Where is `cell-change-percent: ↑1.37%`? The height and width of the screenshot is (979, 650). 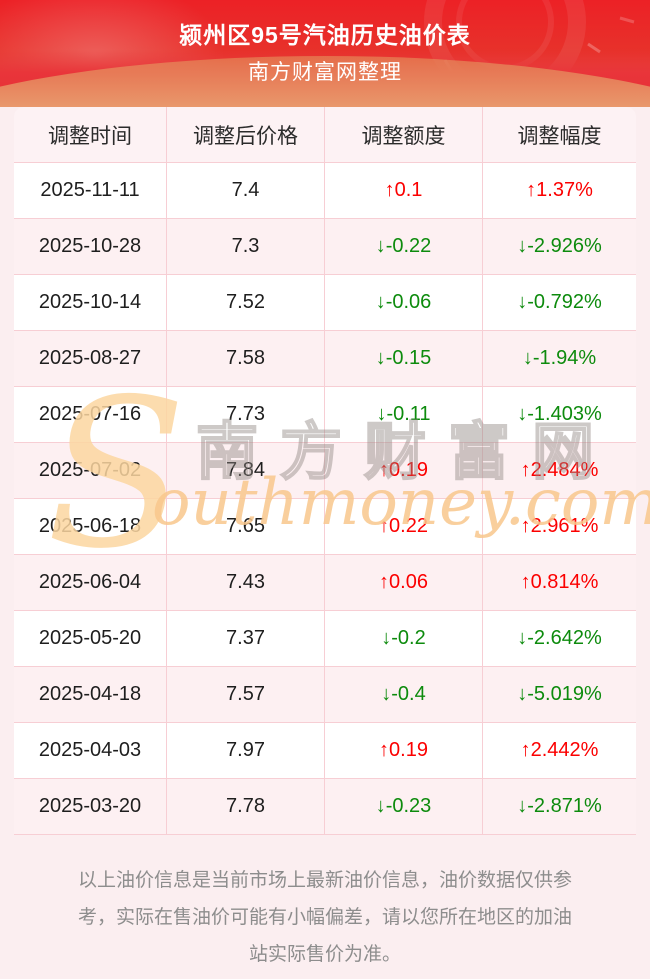
cell-change-percent: ↑1.37% is located at coordinates (559, 190).